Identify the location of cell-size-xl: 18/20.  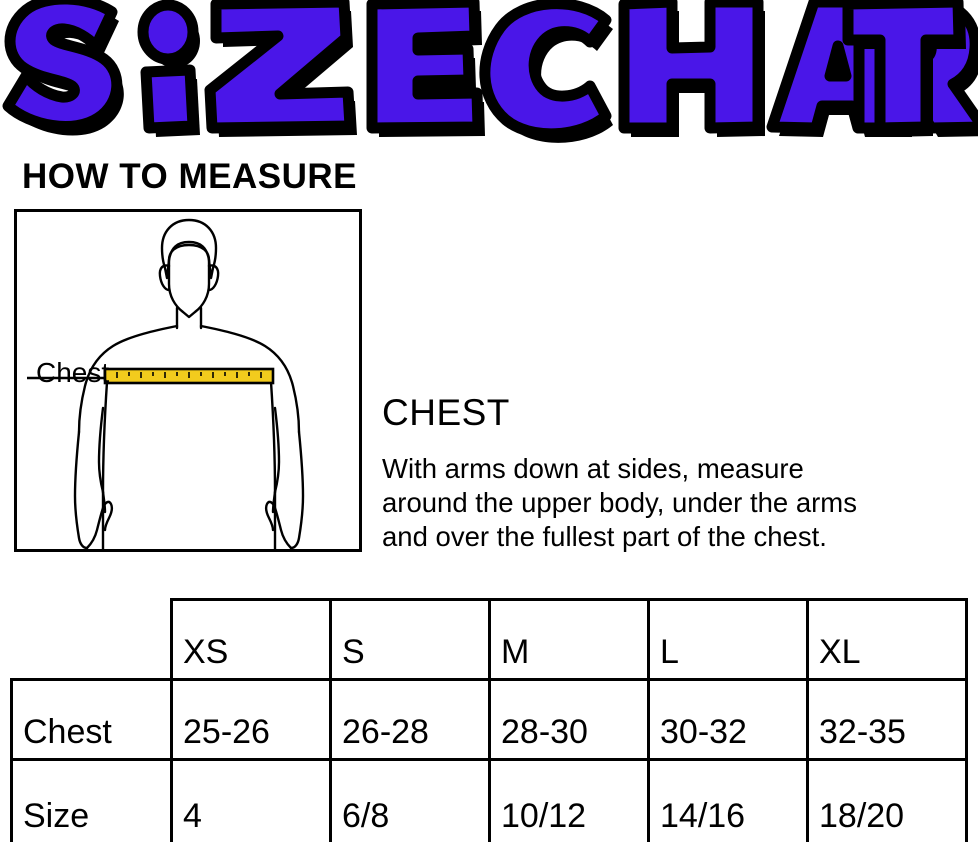
(887, 800).